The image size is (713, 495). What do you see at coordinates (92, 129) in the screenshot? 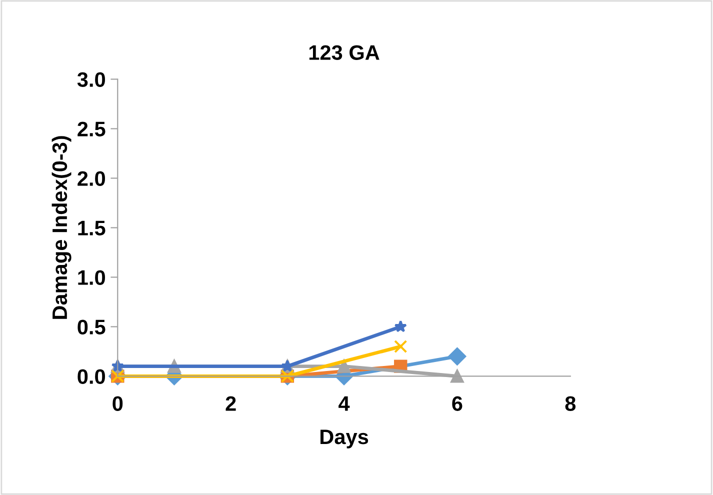
I see `y-tick-label: 2.5` at bounding box center [92, 129].